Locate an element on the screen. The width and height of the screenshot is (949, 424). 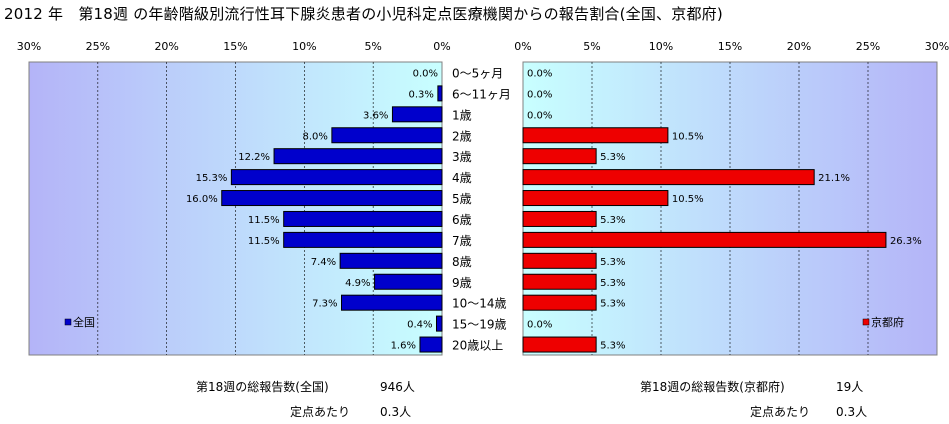
national-per-value: 0.3人 is located at coordinates (396, 412).